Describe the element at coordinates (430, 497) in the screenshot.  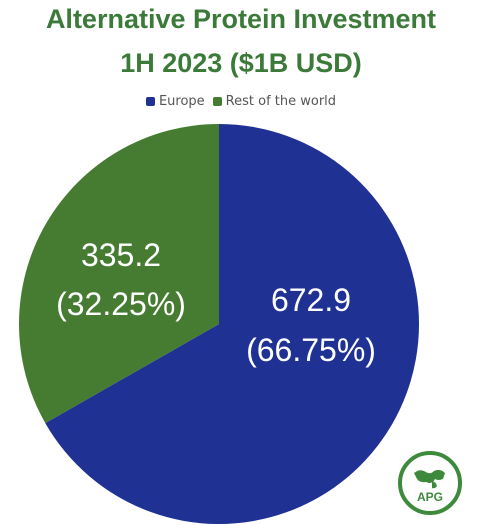
I see `logo-text: APG` at that location.